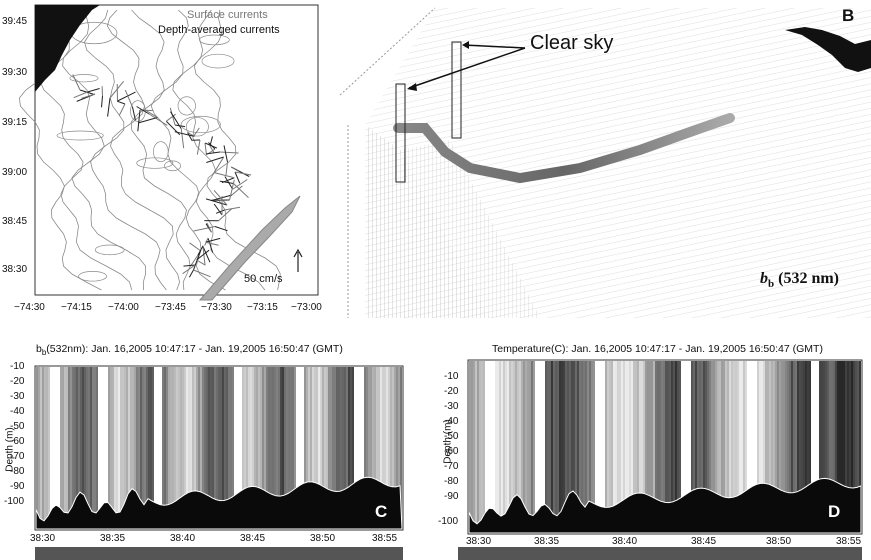 Image resolution: width=871 pixels, height=560 pixels. Describe the element at coordinates (704, 541) in the screenshot. I see `d-xtick: 38:45` at that location.